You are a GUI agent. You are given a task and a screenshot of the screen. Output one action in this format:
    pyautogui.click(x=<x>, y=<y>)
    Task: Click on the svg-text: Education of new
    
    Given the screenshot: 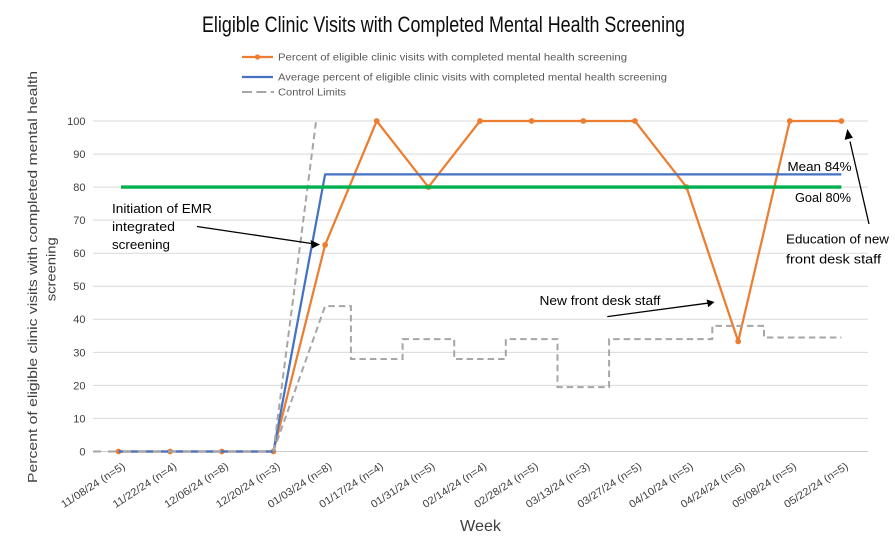 What is the action you would take?
    pyautogui.click(x=838, y=239)
    